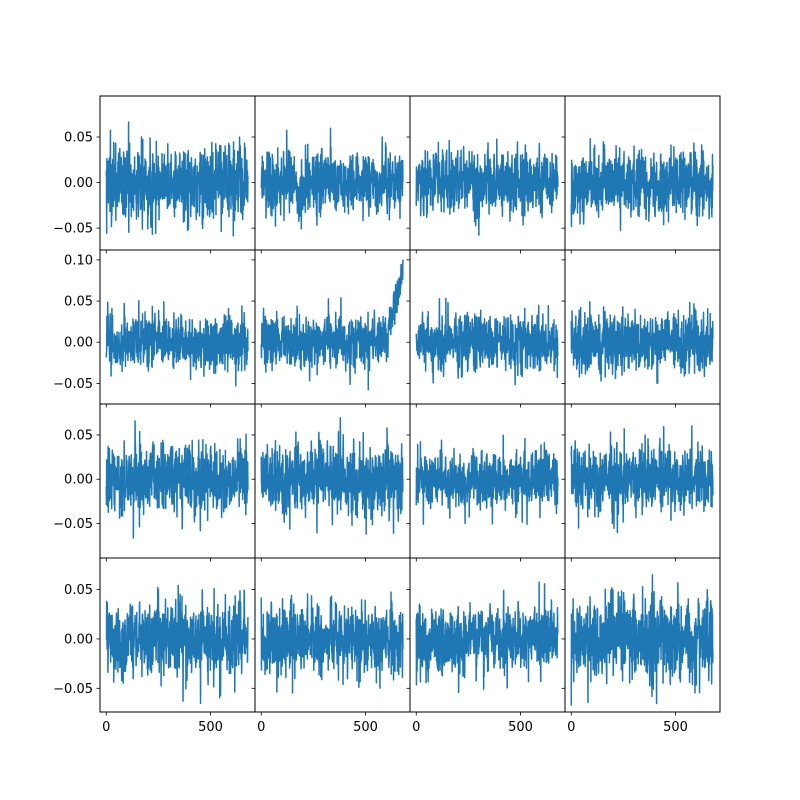 This screenshot has width=800, height=800. What do you see at coordinates (642, 184) in the screenshot?
I see `series-line-r0-c3` at bounding box center [642, 184].